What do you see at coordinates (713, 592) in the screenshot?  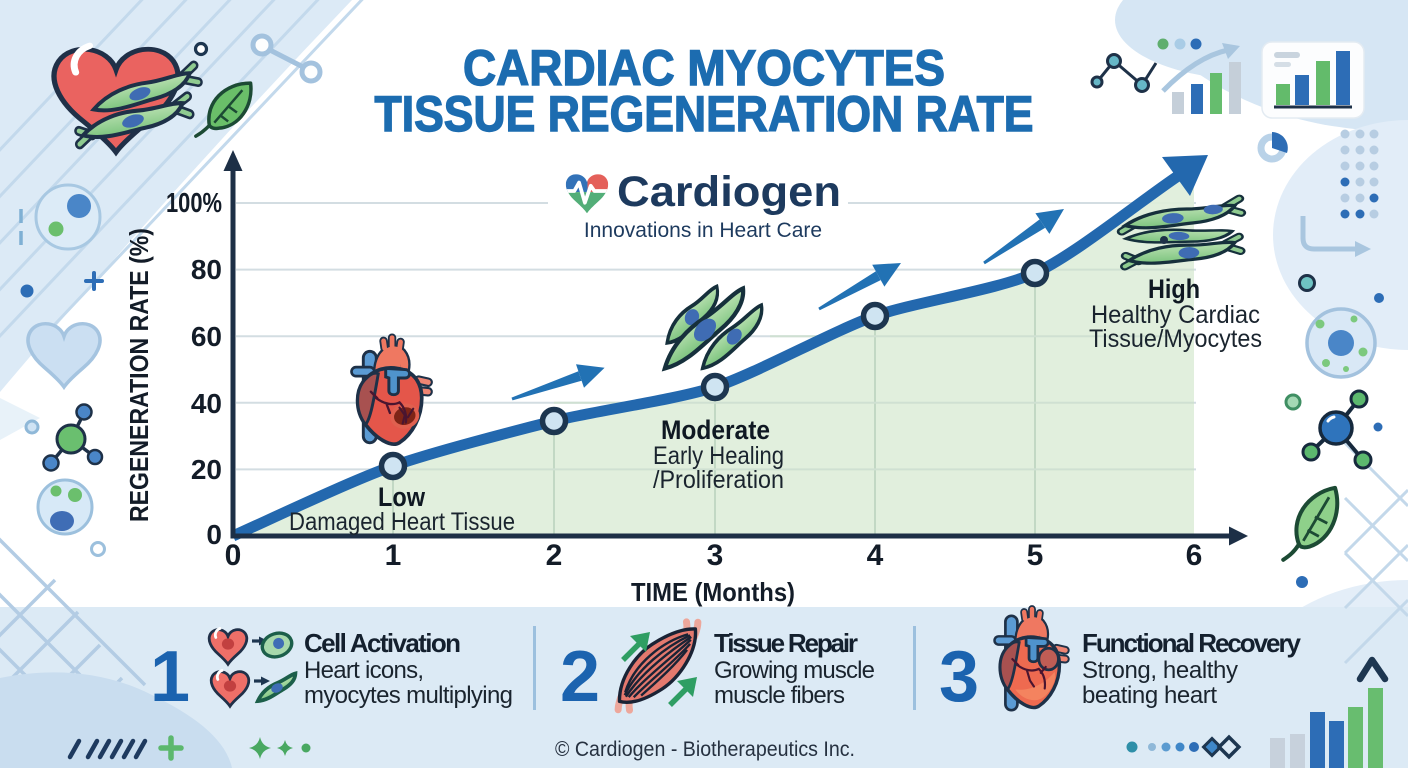 I see `svg-text: TIME (Months)` at bounding box center [713, 592].